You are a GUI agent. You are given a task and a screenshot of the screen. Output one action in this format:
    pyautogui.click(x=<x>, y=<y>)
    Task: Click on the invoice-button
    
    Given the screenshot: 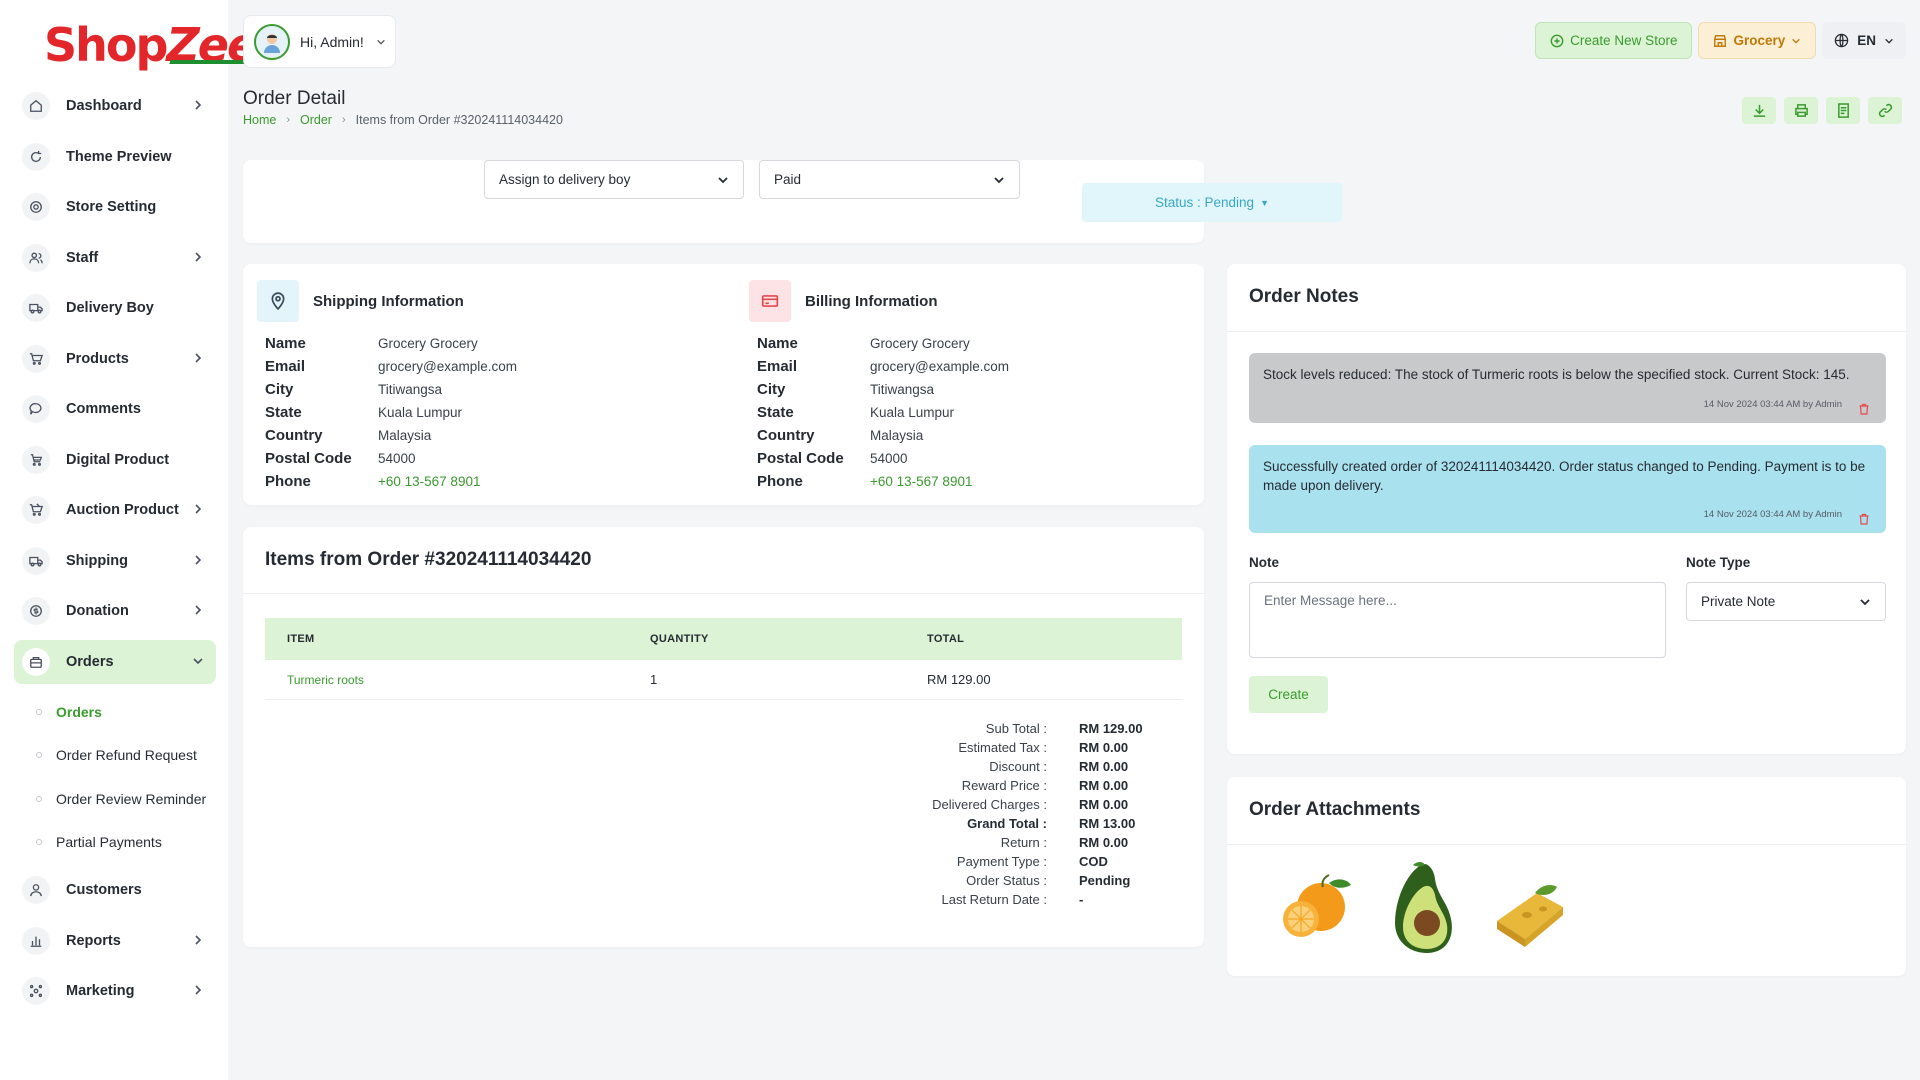 What is the action you would take?
    pyautogui.click(x=1843, y=110)
    